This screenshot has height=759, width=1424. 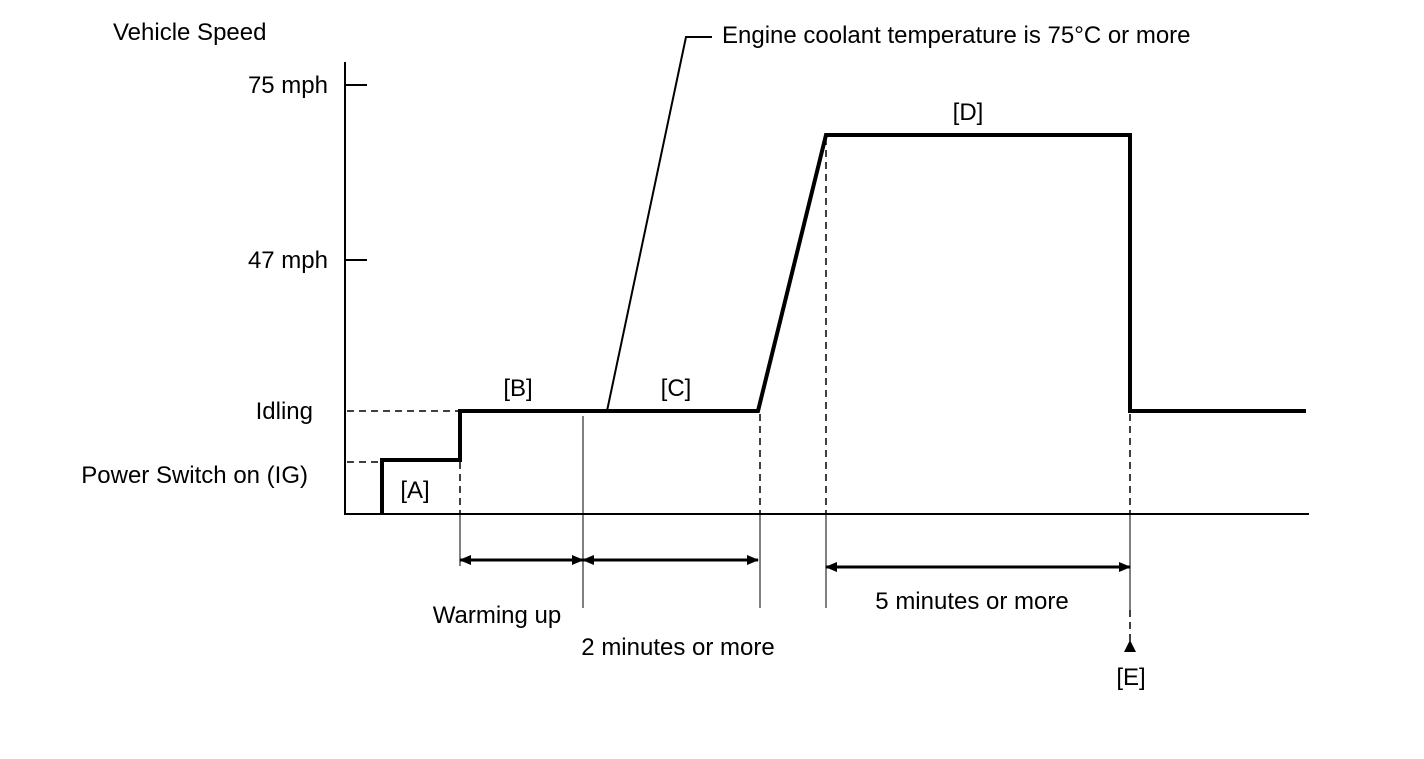 I want to click on level-label-power-on: Power Switch on (IG), so click(x=194, y=475).